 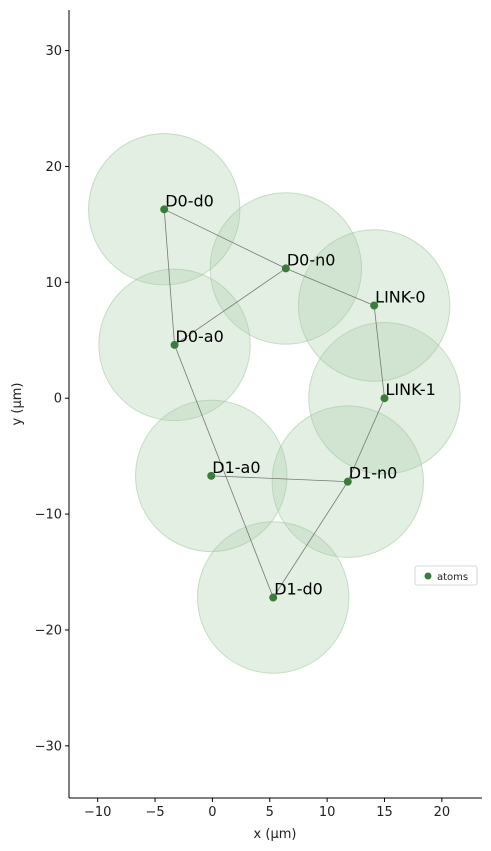 What do you see at coordinates (58, 399) in the screenshot?
I see `y-tick-label: 0` at bounding box center [58, 399].